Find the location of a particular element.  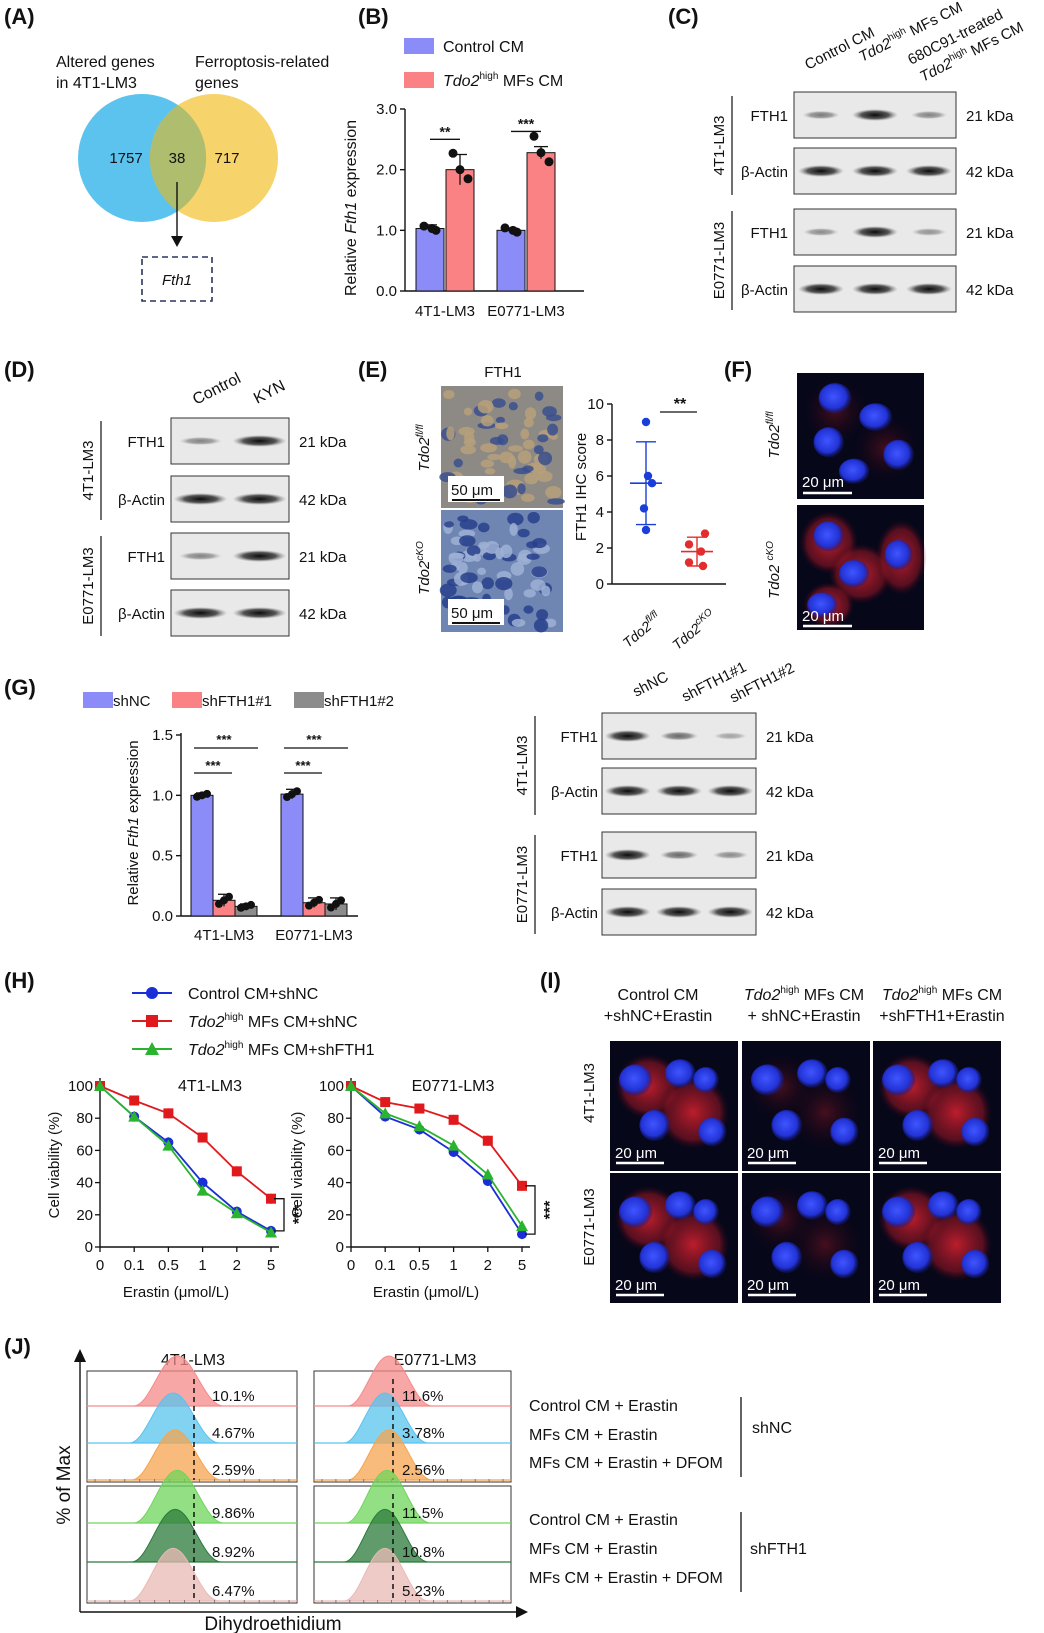

j-group-shfth1: shFTH1 is located at coordinates (778, 1549).